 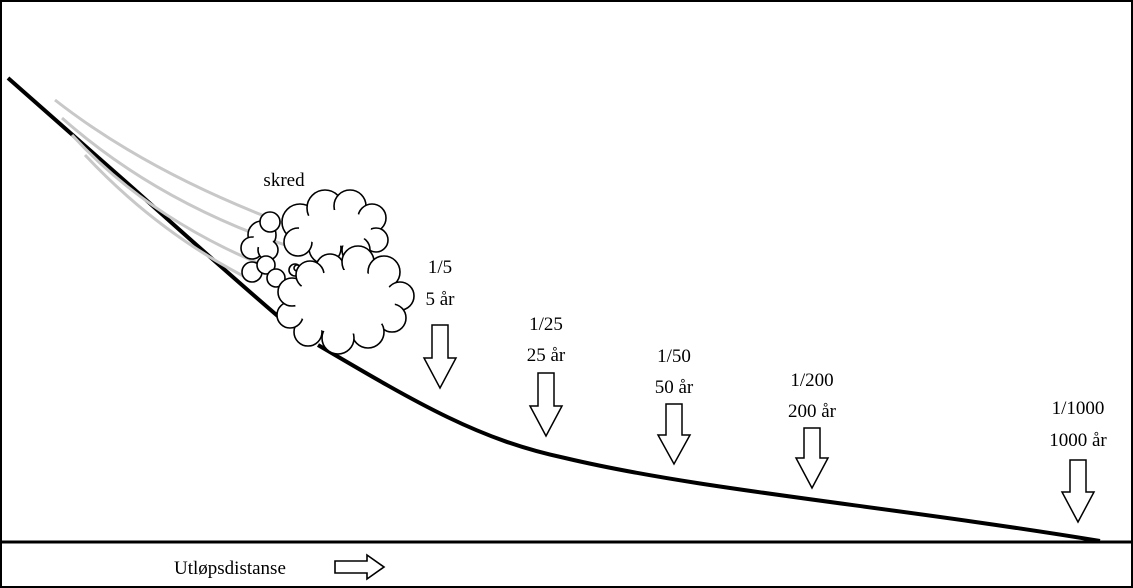 What do you see at coordinates (546, 324) in the screenshot?
I see `return-period-fraction: 1/25` at bounding box center [546, 324].